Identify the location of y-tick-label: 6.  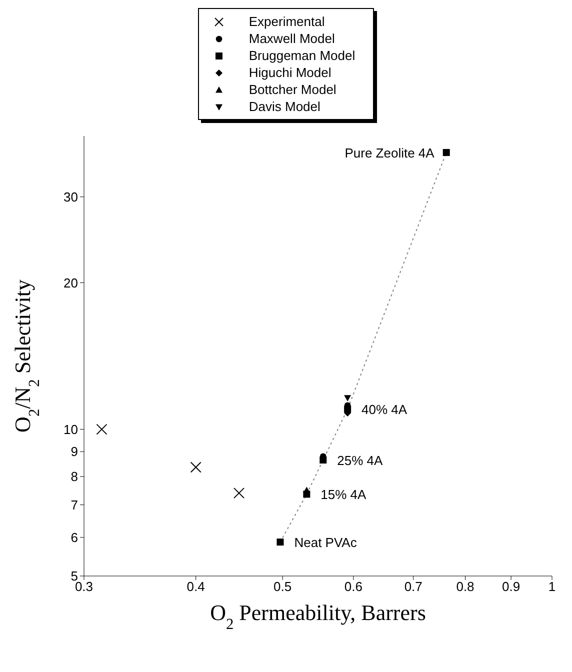
(74, 538).